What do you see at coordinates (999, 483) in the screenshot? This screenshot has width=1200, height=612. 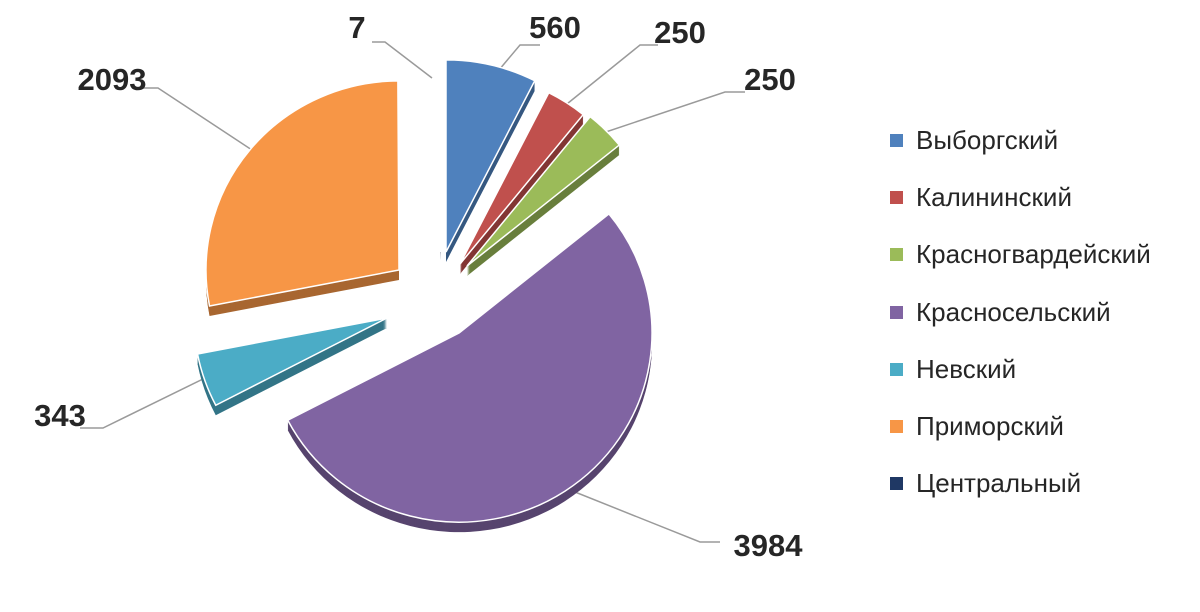 I see `legend-label: Центральный` at bounding box center [999, 483].